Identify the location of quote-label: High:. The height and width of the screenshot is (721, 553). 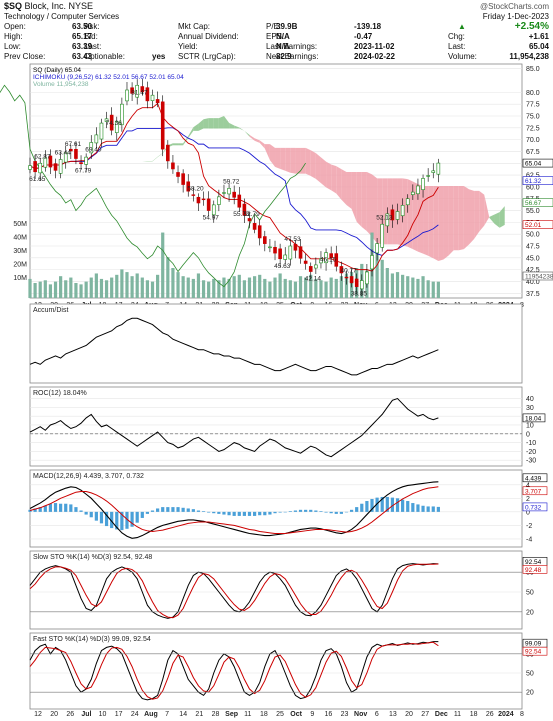
(13, 36).